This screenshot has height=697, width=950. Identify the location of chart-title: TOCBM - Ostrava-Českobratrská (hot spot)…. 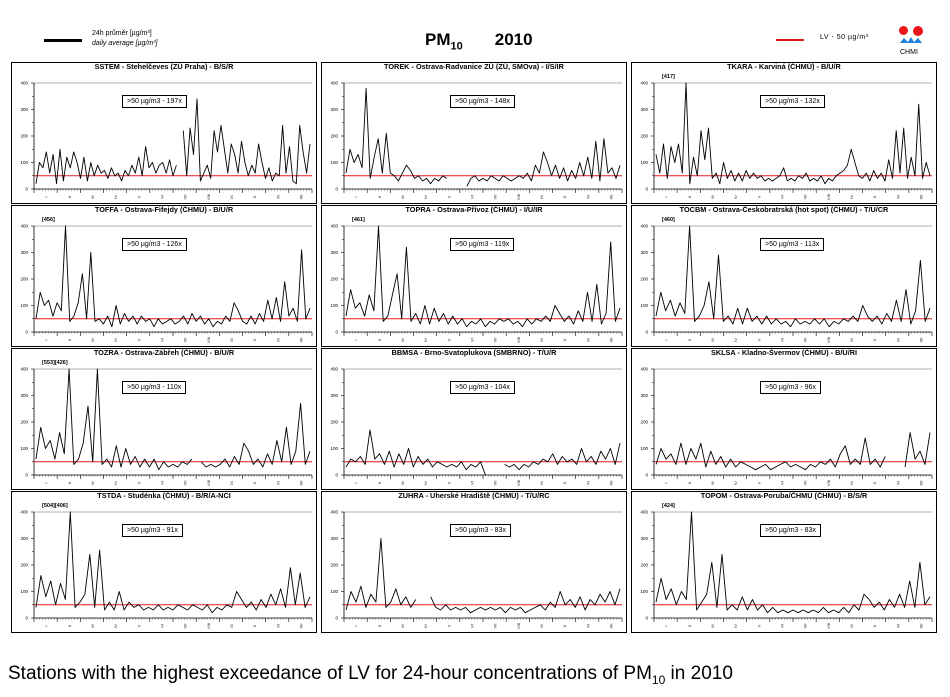
(784, 209).